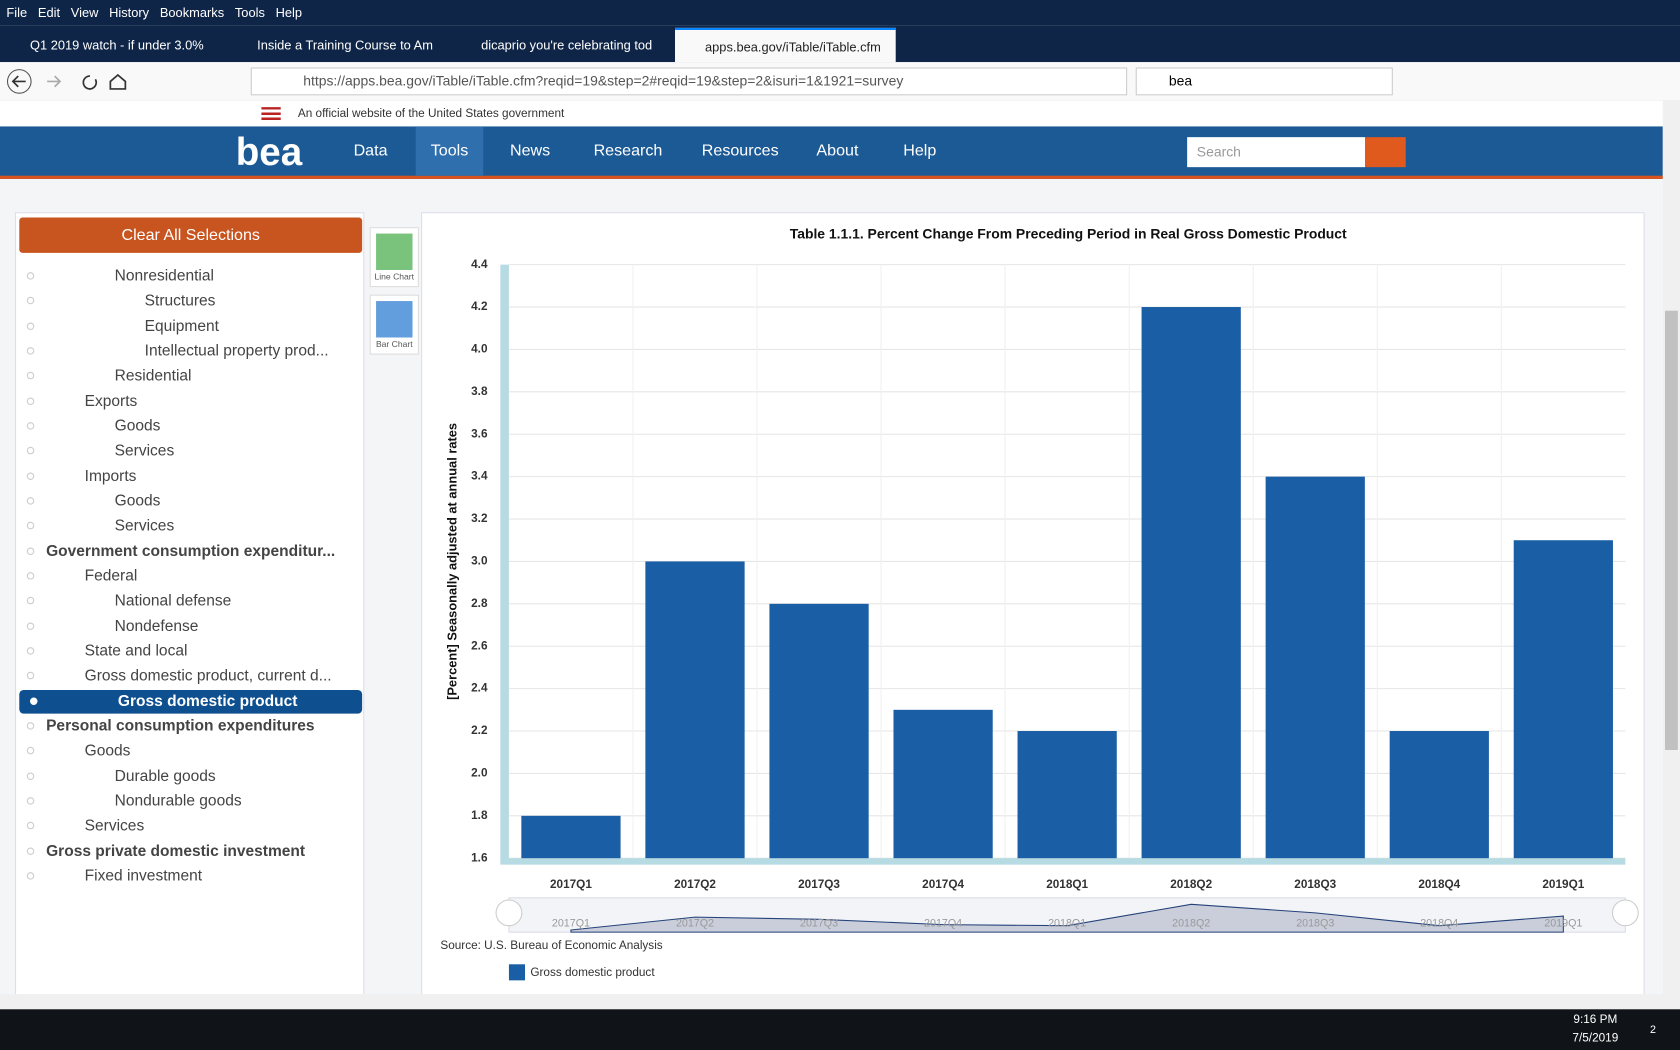 This screenshot has height=1050, width=1680. What do you see at coordinates (49, 13) in the screenshot?
I see `menu-item: Edit` at bounding box center [49, 13].